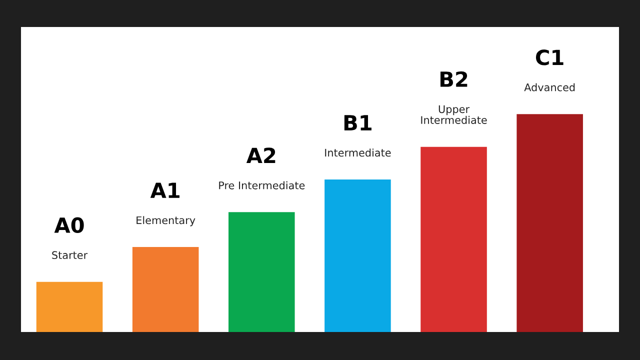 The height and width of the screenshot is (360, 640). What do you see at coordinates (358, 152) in the screenshot?
I see `annotation: Intermediate` at bounding box center [358, 152].